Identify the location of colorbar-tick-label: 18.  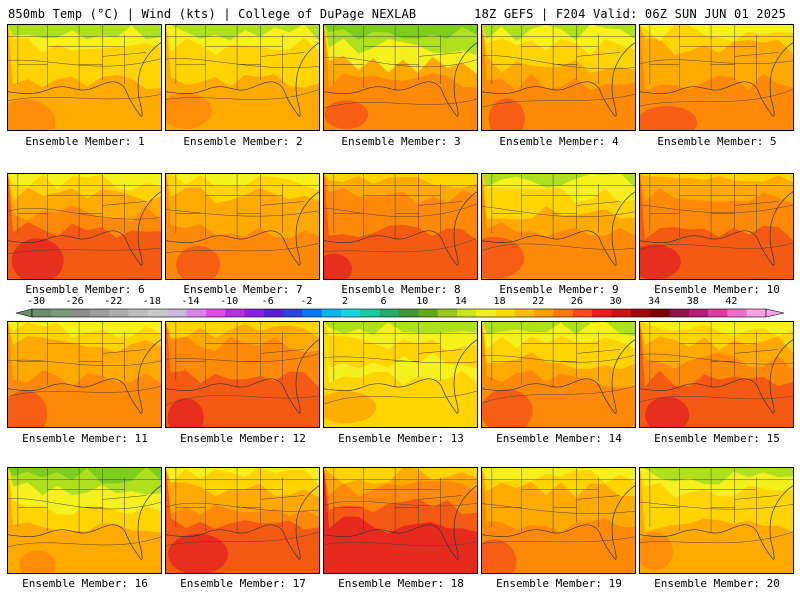
(499, 301).